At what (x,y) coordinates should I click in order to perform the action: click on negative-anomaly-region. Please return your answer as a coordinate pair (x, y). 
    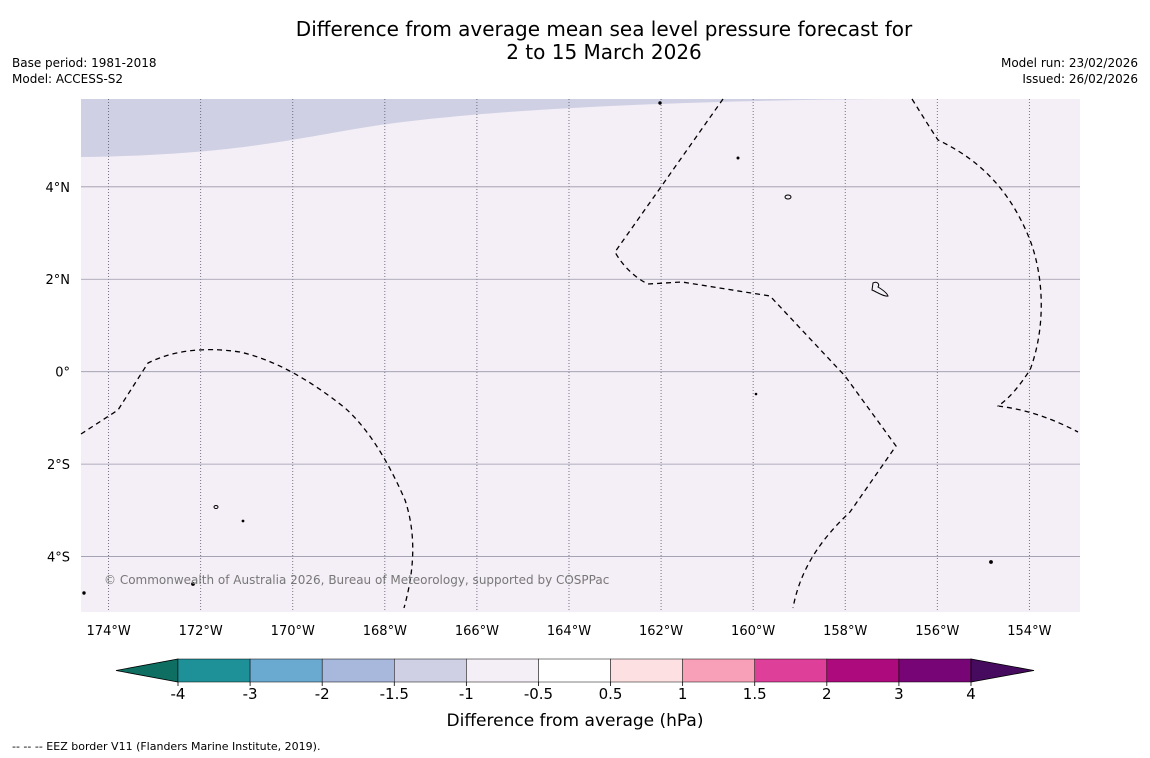
    Looking at the image, I should click on (490, 128).